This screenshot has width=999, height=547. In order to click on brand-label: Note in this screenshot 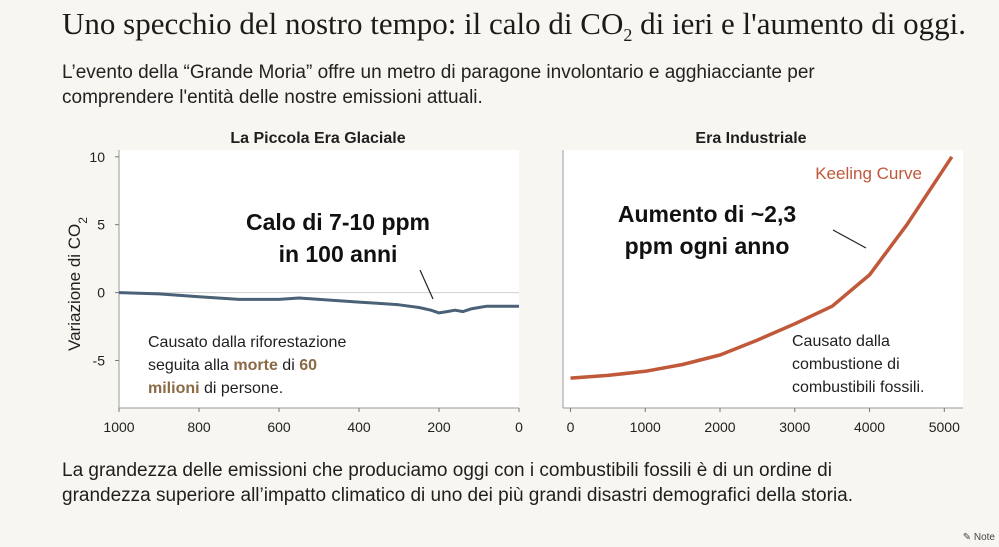, I will do `click(984, 537)`.